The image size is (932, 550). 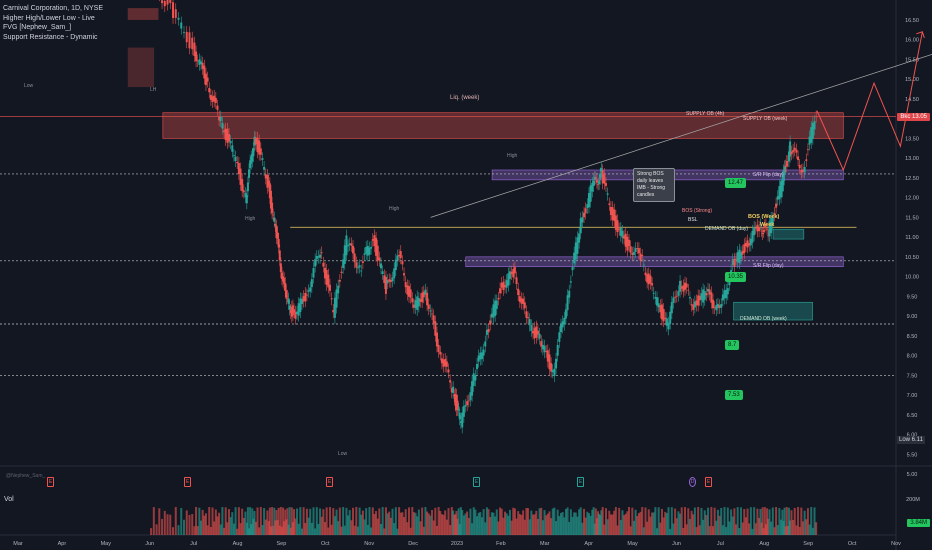 What do you see at coordinates (708, 482) in the screenshot?
I see `earnings-event-6: E` at bounding box center [708, 482].